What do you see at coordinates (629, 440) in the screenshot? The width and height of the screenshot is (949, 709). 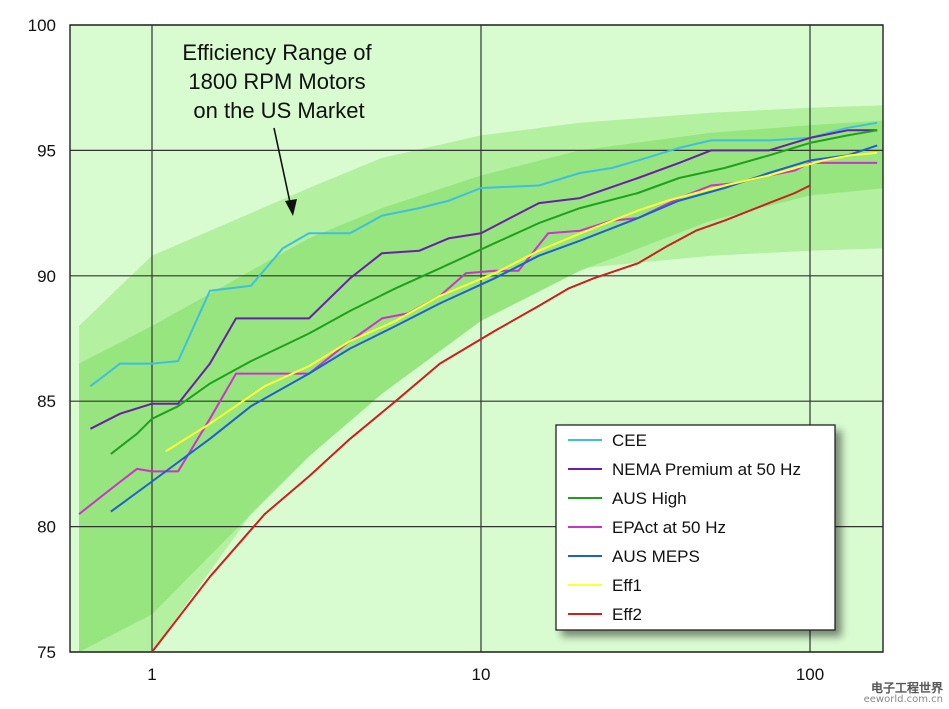 I see `legend-label: CEE` at bounding box center [629, 440].